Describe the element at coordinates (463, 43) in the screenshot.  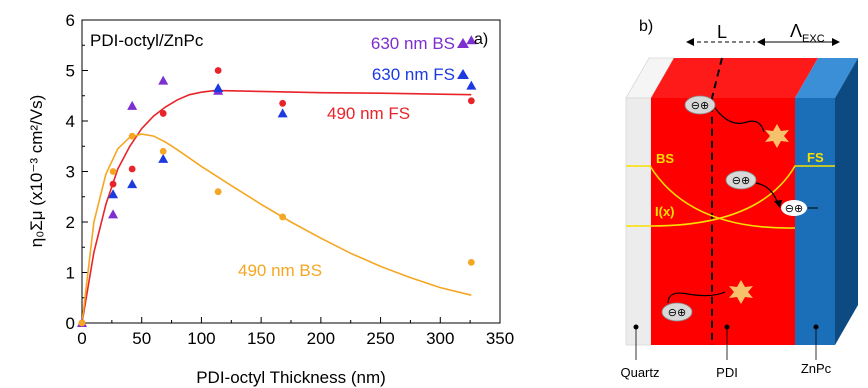
I see `legend-marker-630bs` at that location.